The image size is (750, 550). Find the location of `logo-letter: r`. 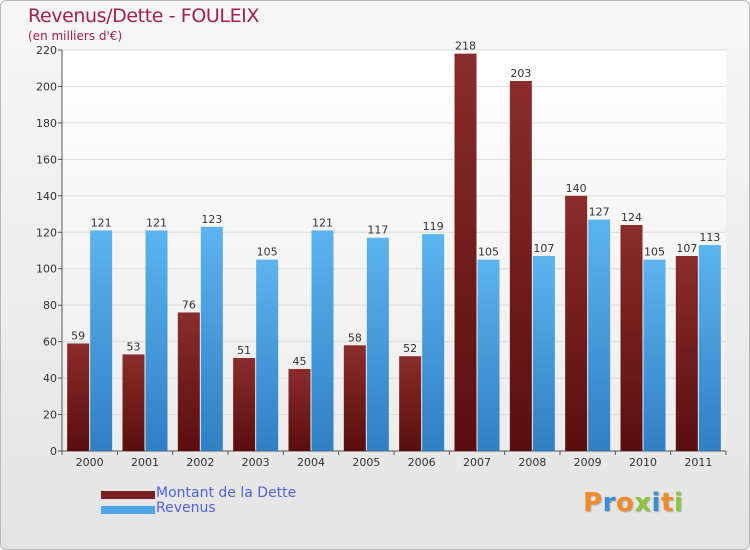

logo-letter: r is located at coordinates (609, 503).